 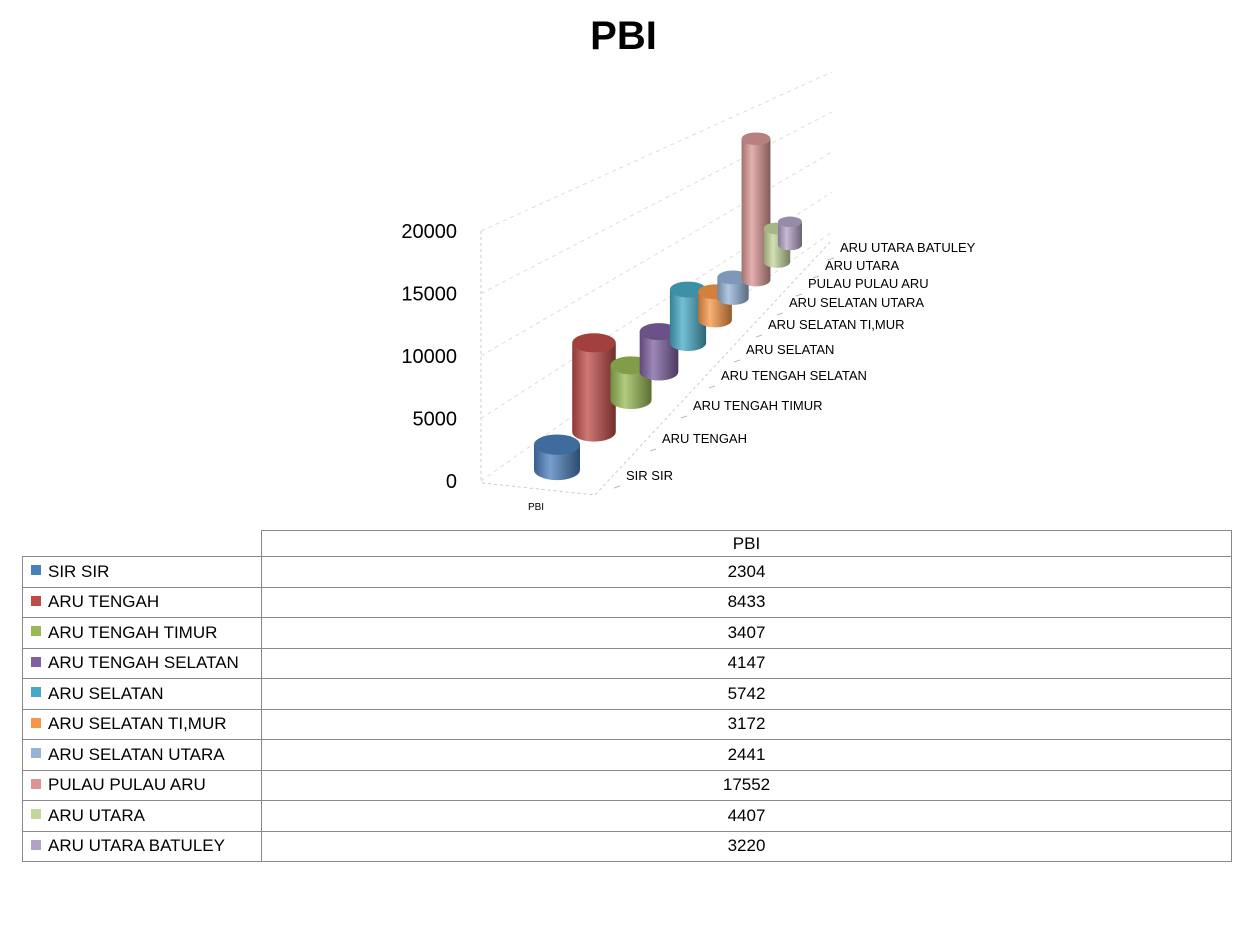 I want to click on row-label: ARU SELATAN UTARA, so click(x=142, y=755).